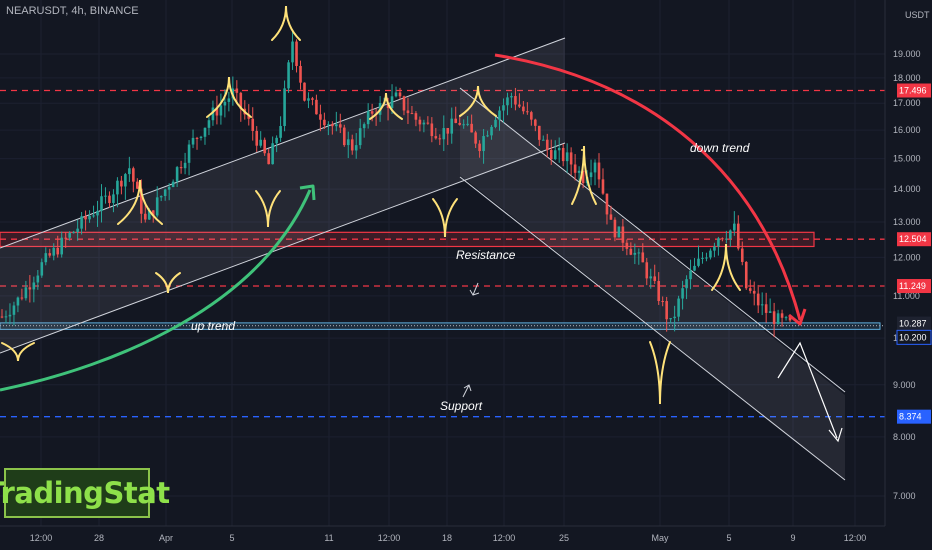  Describe the element at coordinates (486, 255) in the screenshot. I see `resistance-label: Resistance` at that location.